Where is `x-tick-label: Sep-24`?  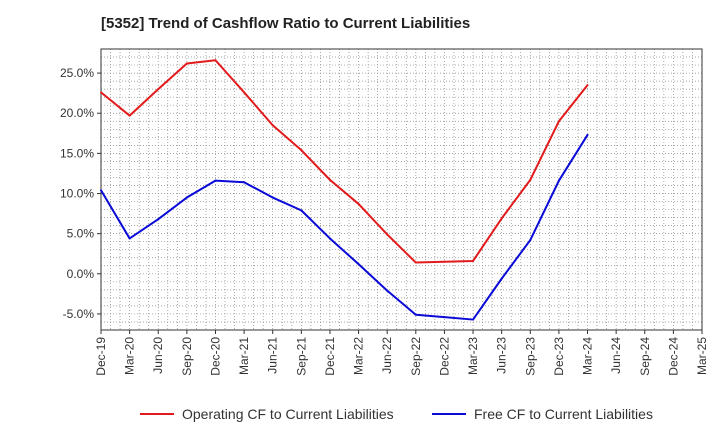 x-tick-label: Sep-24 is located at coordinates (645, 356).